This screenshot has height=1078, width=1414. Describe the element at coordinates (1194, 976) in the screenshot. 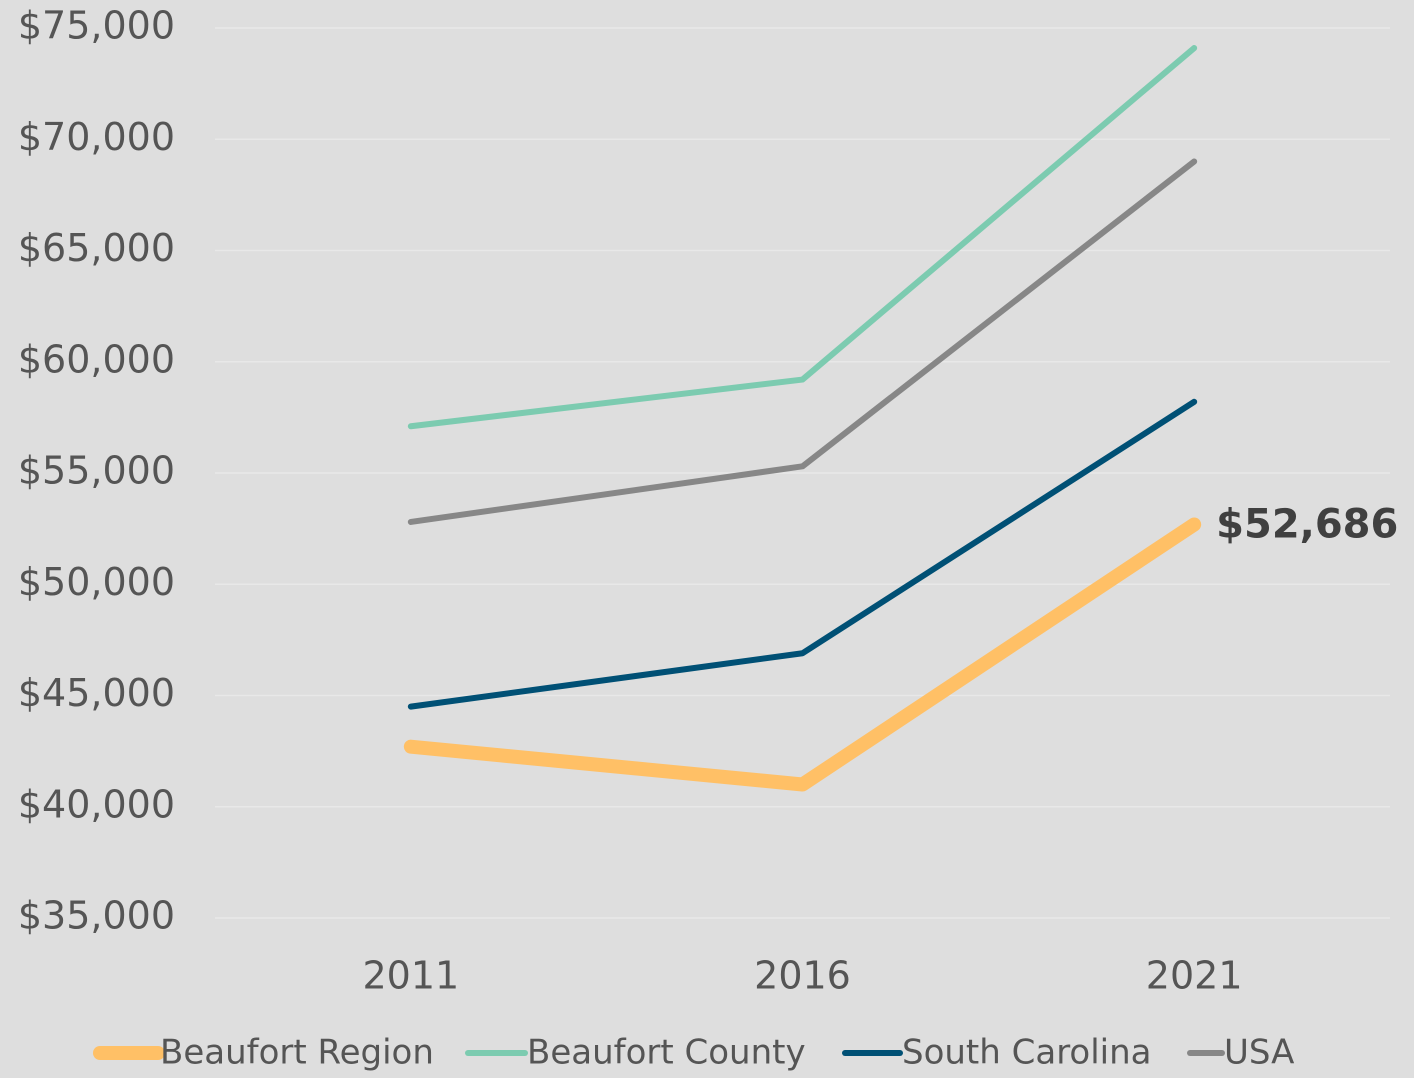

I see `x-tick-label: 2021` at that location.